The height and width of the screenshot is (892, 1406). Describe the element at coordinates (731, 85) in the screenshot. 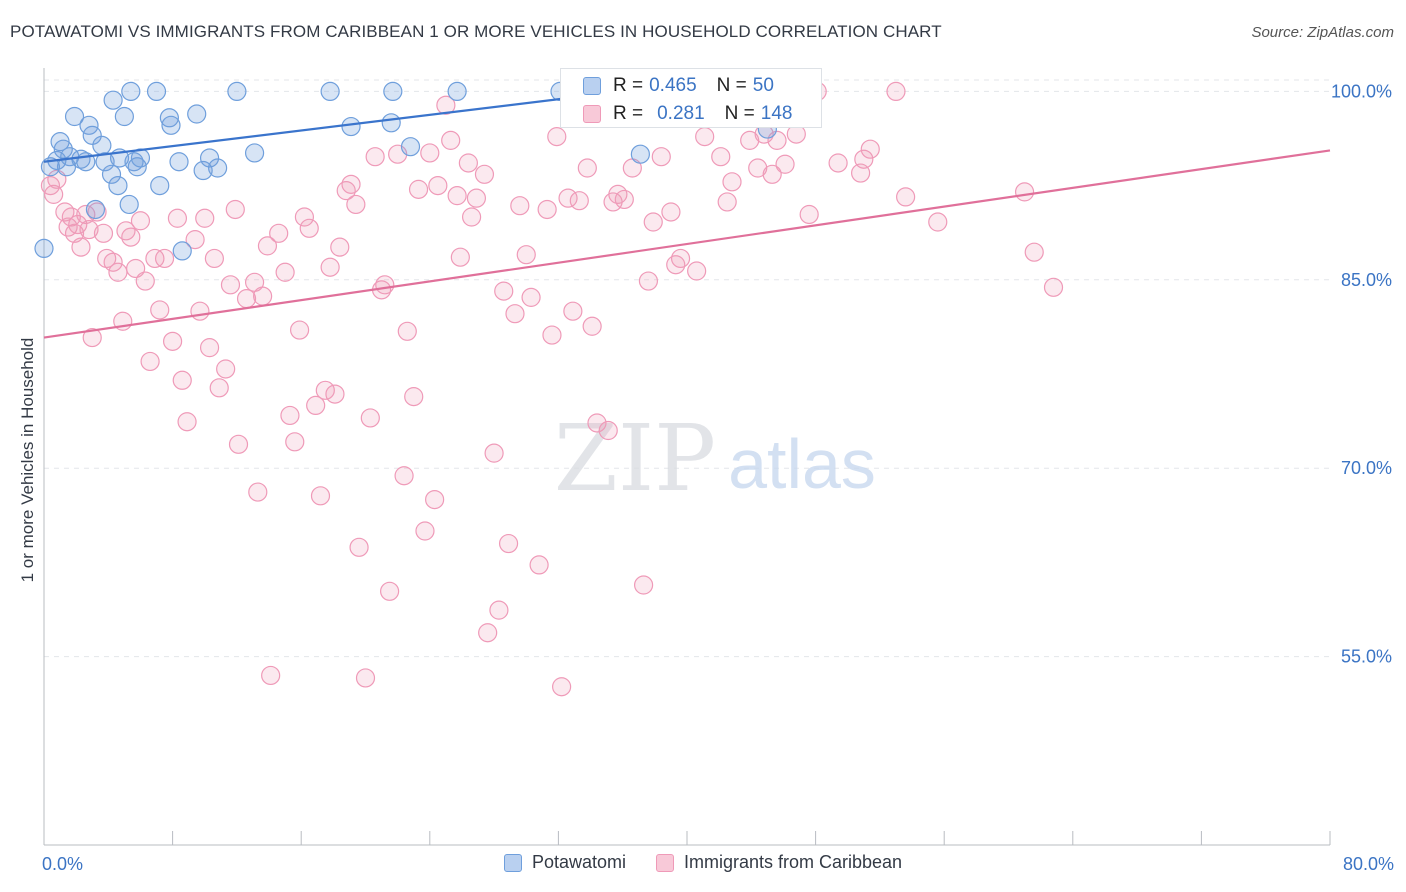

I see `n-label: N =` at that location.